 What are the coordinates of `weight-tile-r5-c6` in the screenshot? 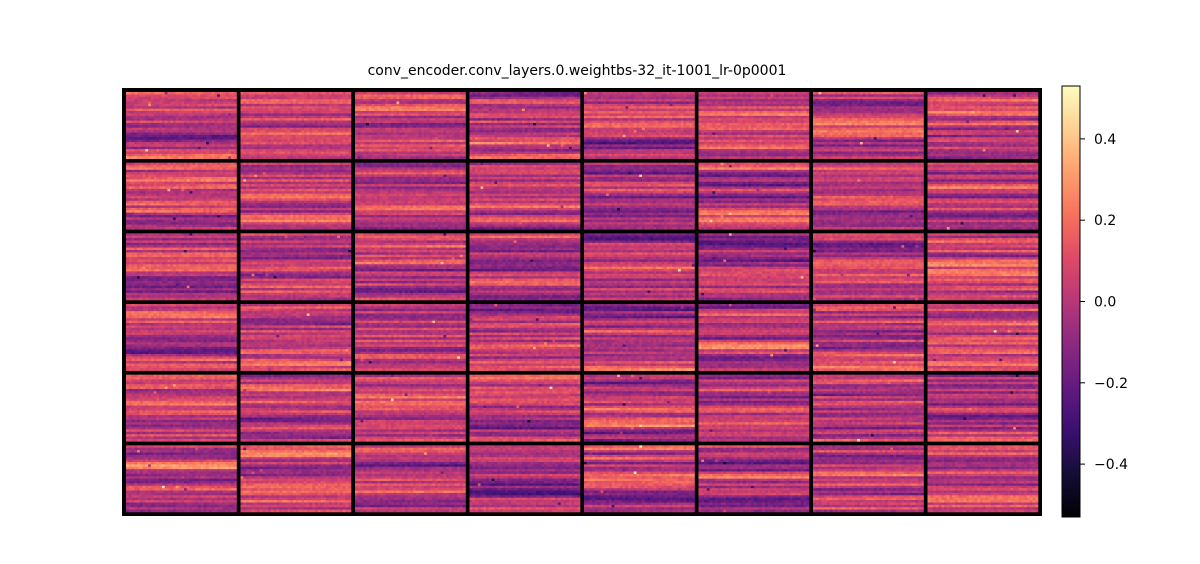 It's located at (868, 478).